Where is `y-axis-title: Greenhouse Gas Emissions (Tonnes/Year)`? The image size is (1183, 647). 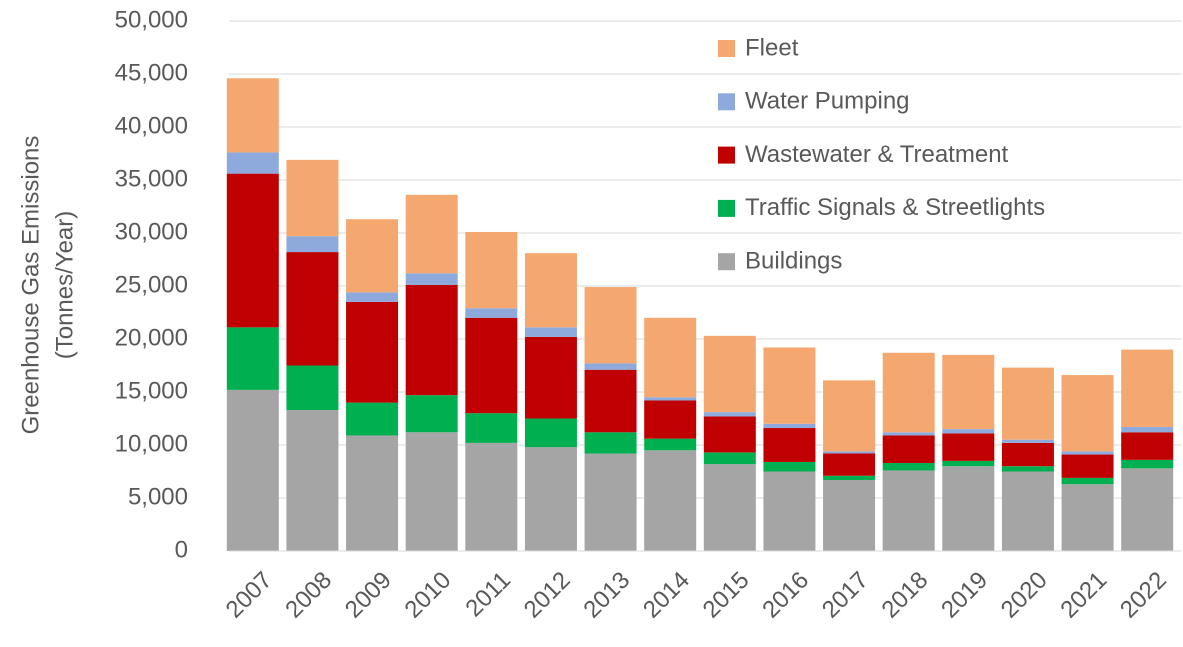 y-axis-title: Greenhouse Gas Emissions (Tonnes/Year) is located at coordinates (47, 285).